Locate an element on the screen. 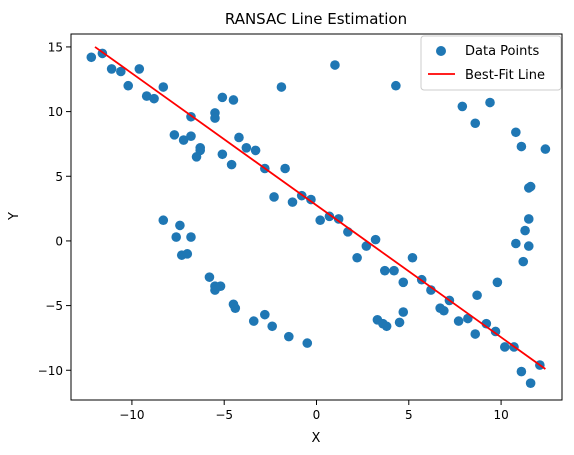 The height and width of the screenshot is (455, 574). y-tick-label: −10 is located at coordinates (50, 371).